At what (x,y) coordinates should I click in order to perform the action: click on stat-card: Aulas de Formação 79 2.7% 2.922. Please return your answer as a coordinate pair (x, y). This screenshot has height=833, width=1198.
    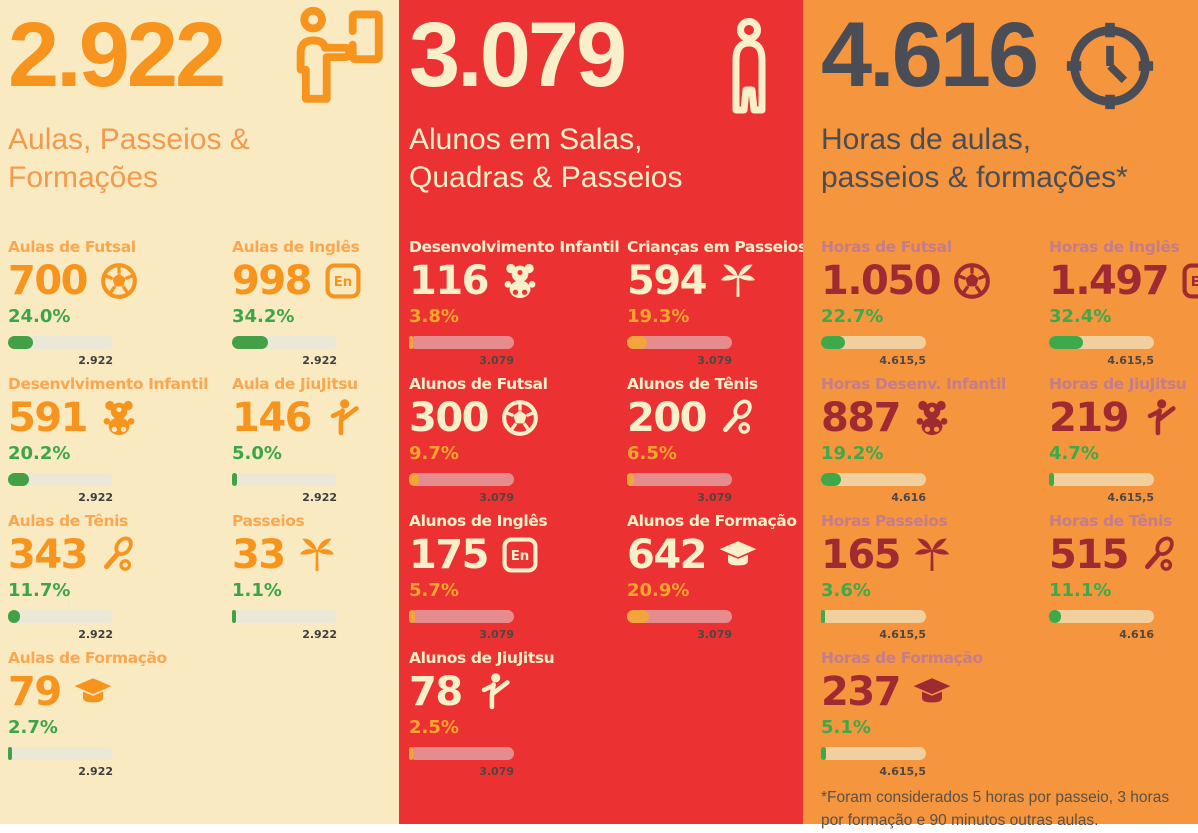
    Looking at the image, I should click on (120, 717).